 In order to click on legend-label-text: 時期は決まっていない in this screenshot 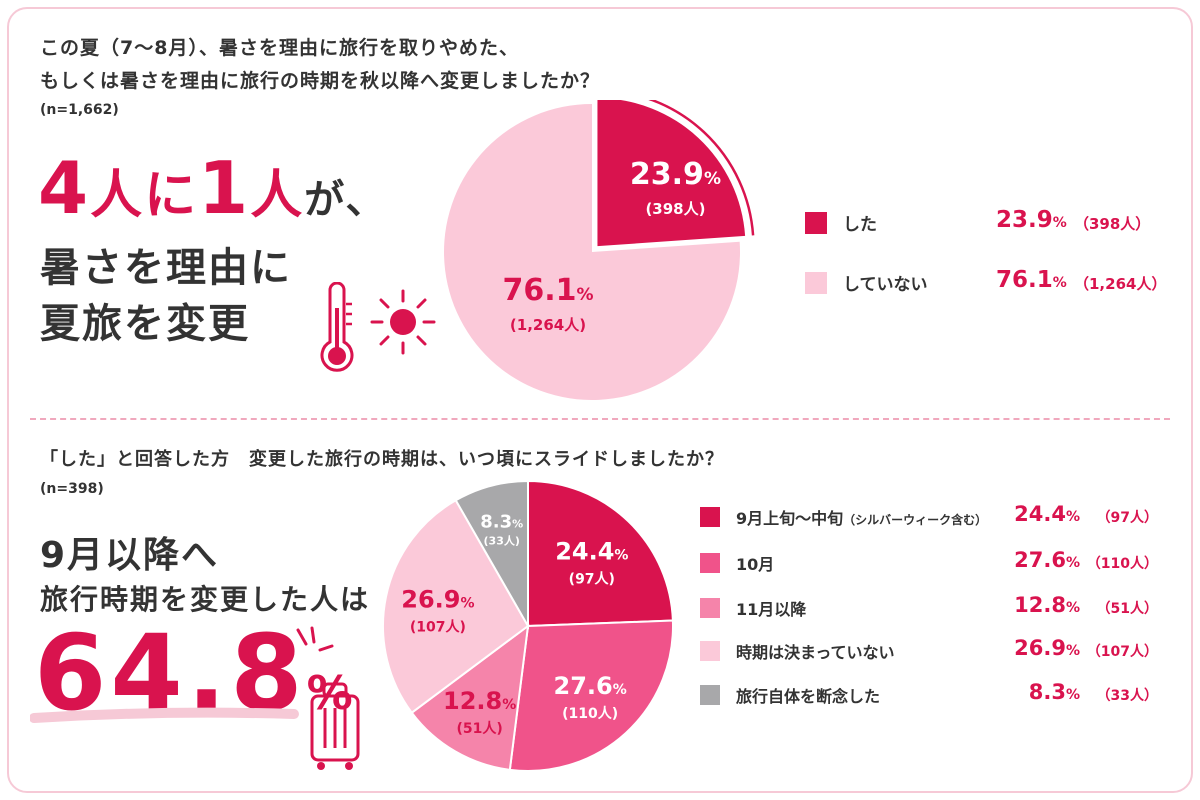, I will do `click(815, 652)`.